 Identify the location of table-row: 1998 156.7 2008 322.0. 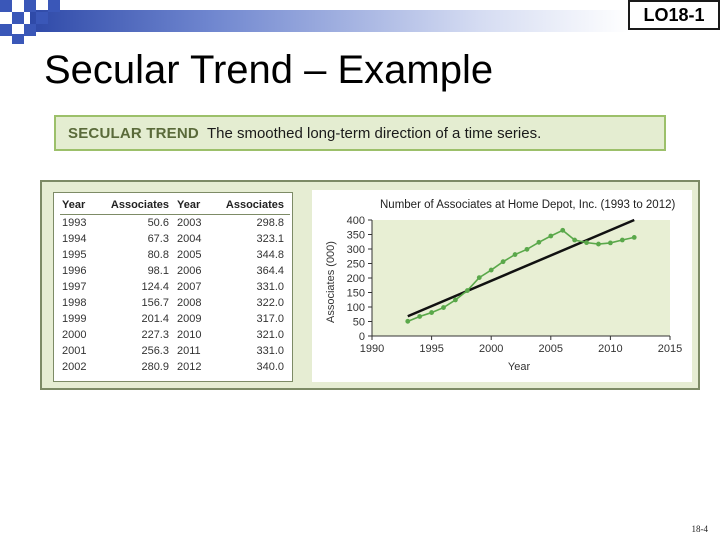
(175, 303).